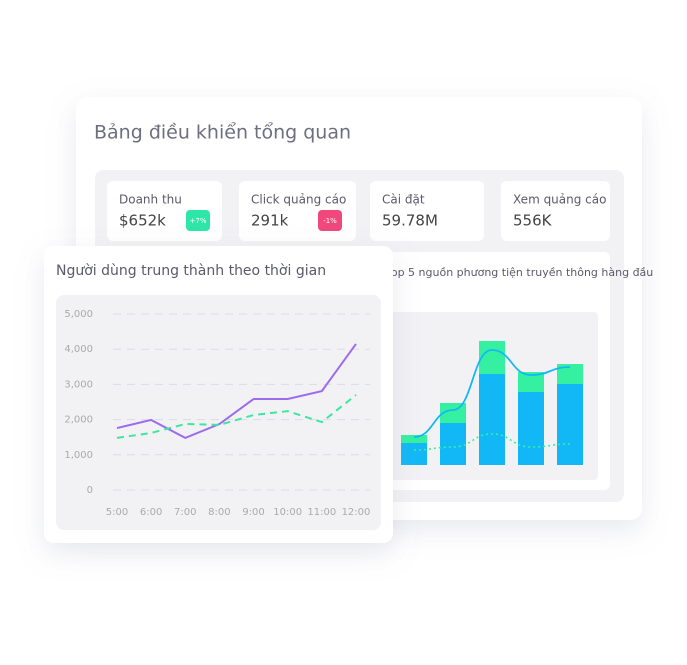  I want to click on kpi-label: Xem quảng cáo, so click(559, 200).